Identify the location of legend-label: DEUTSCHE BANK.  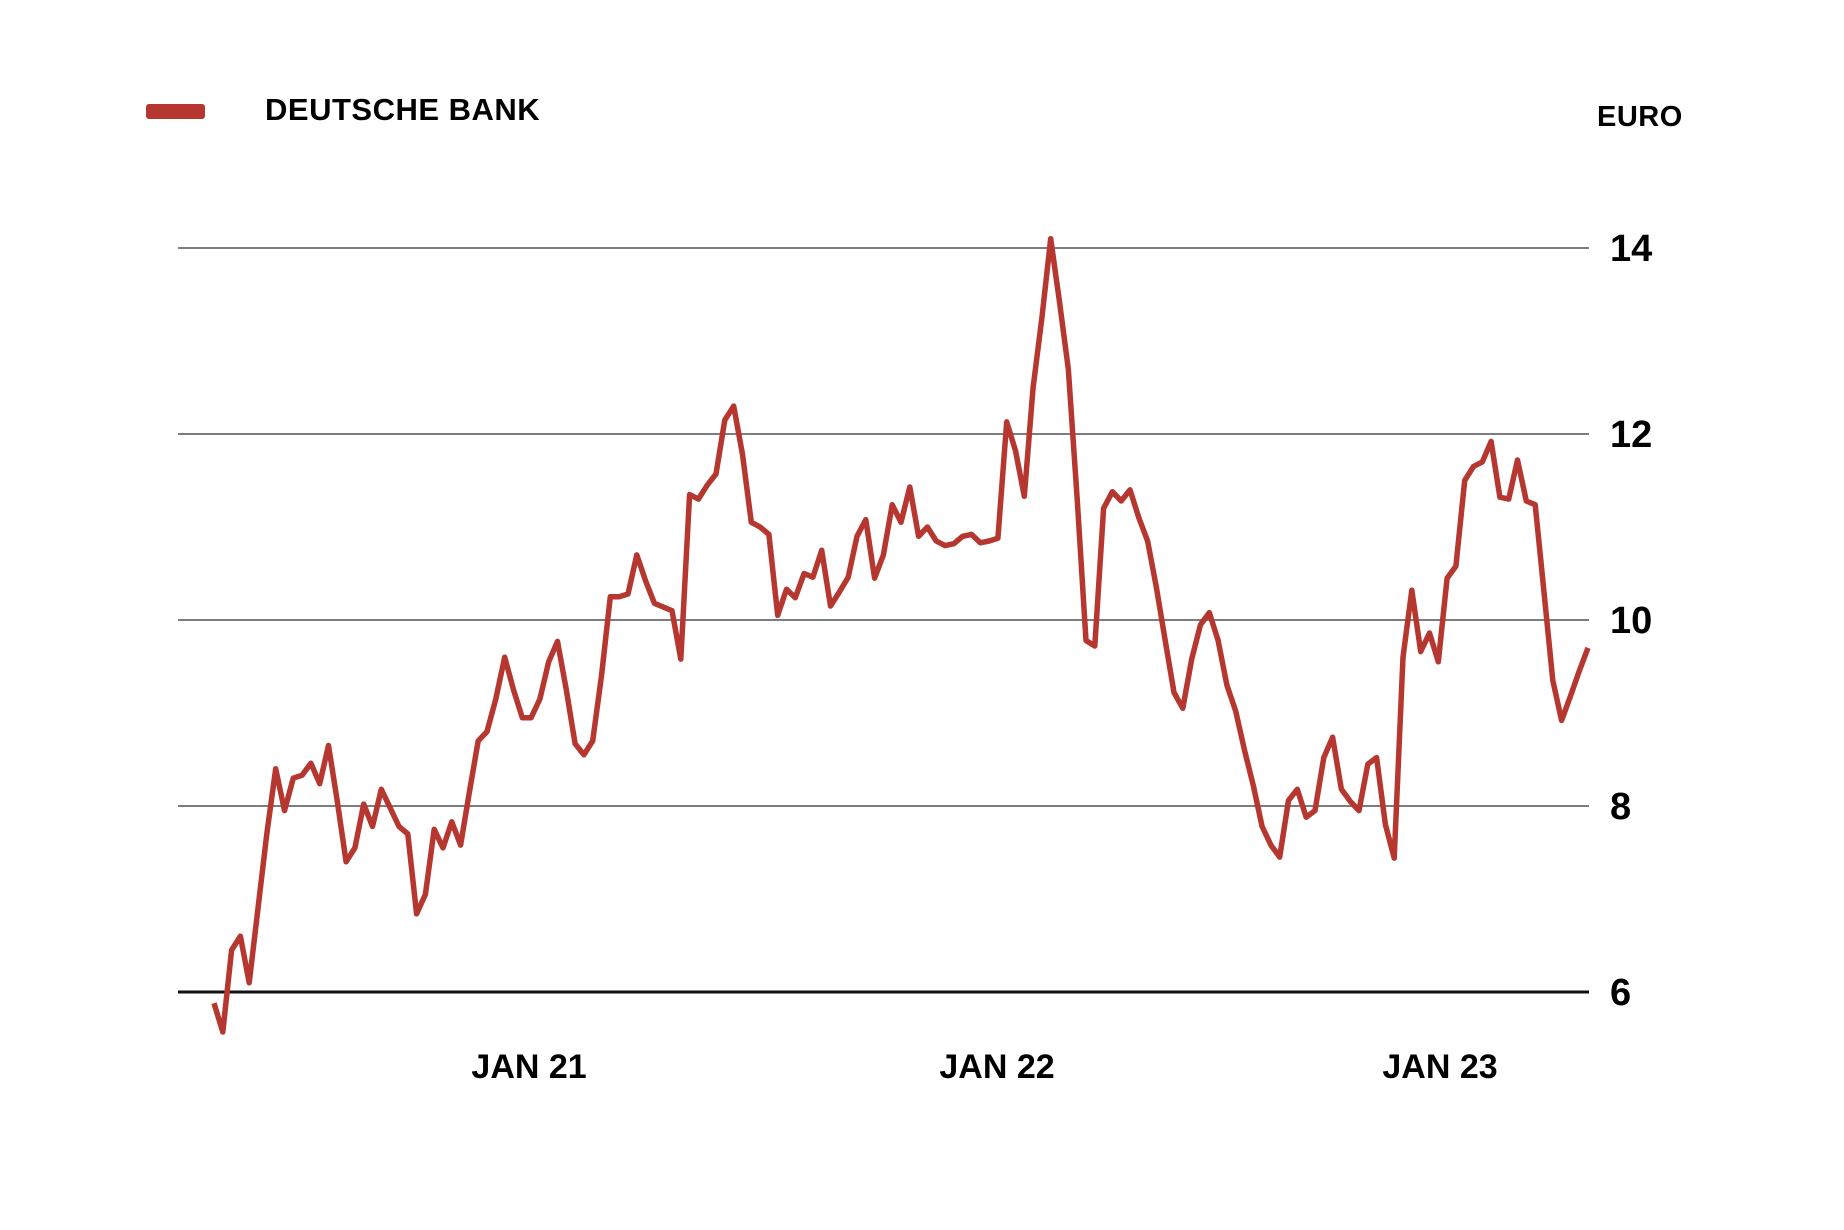
(403, 109).